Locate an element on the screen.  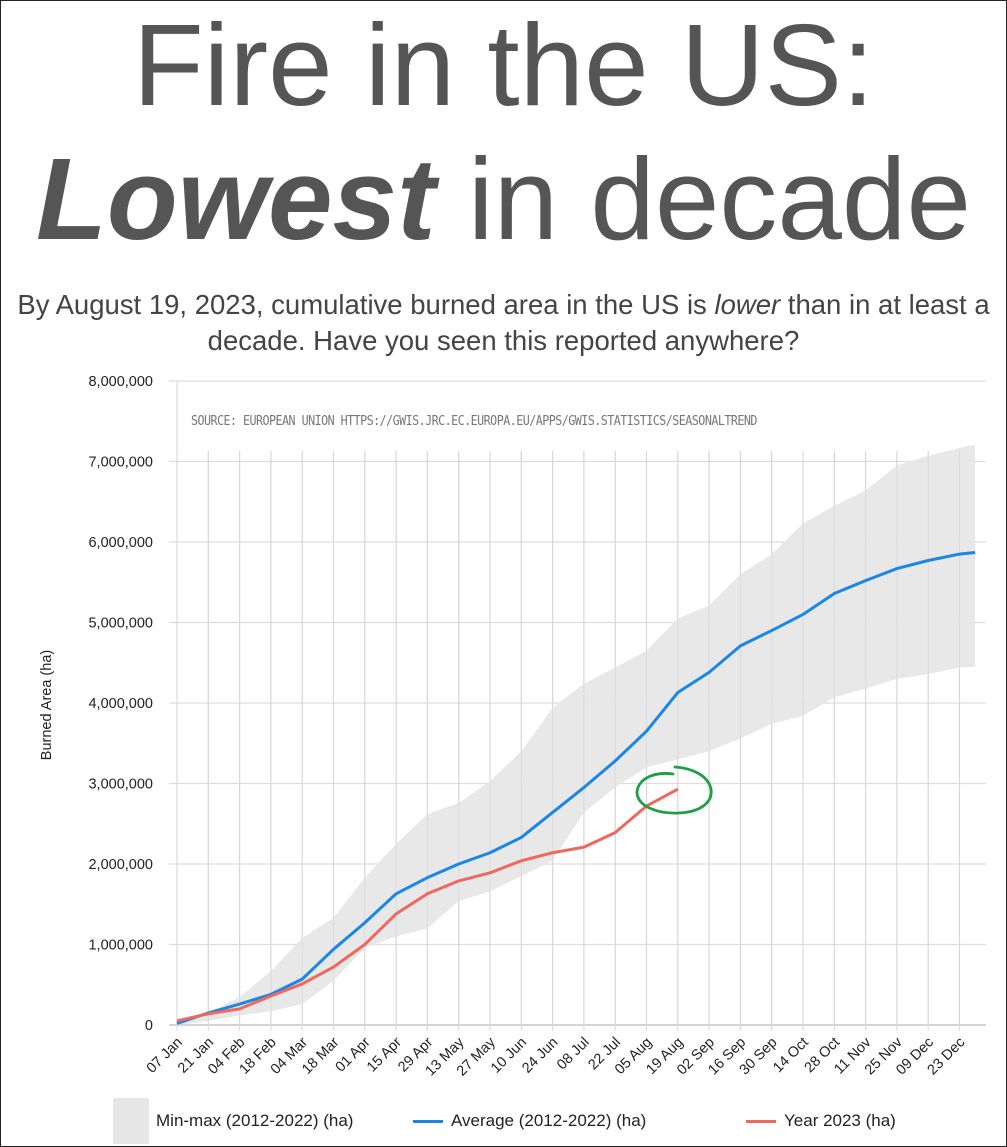
y-tick-label: 0 is located at coordinates (149, 1026).